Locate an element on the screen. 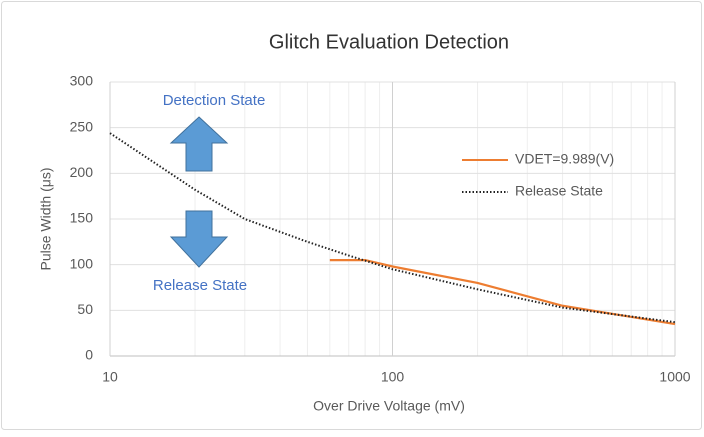 The image size is (704, 437). chart-title: Glitch Evaluation Detection is located at coordinates (389, 42).